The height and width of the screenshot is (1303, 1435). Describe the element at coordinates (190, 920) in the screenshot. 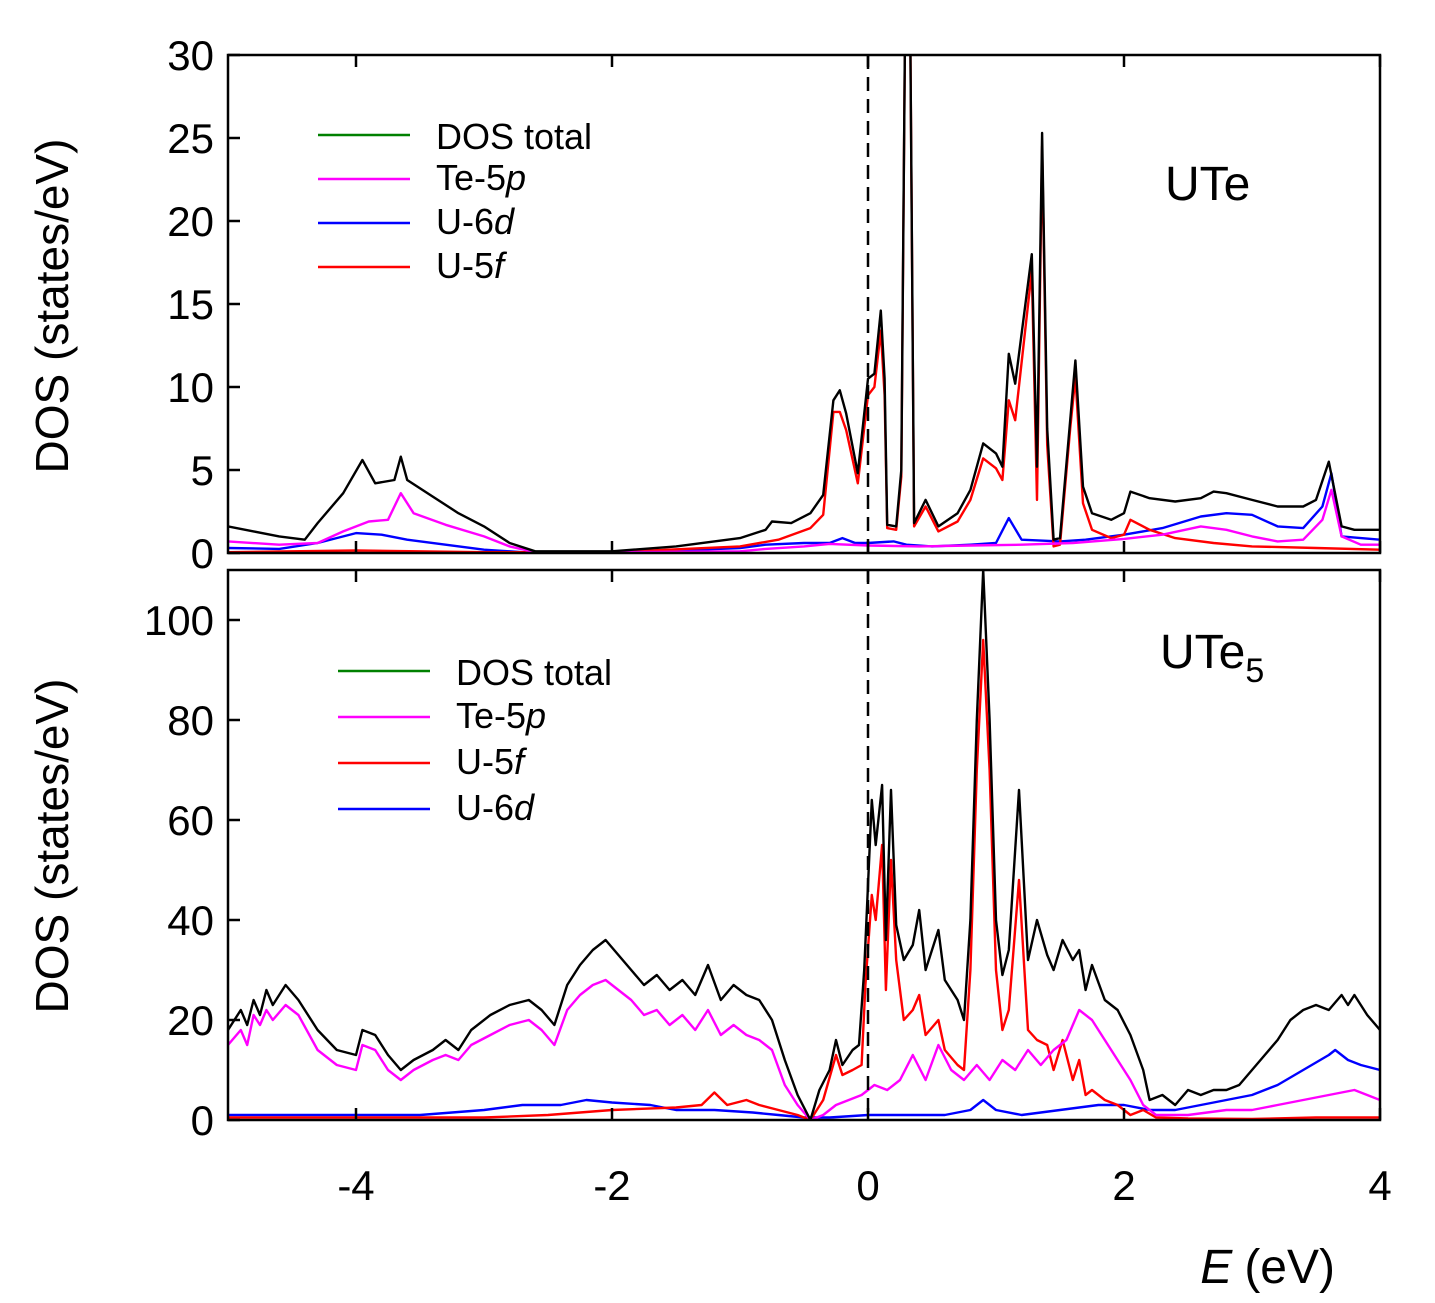

I see `y-tick-label: 40` at that location.